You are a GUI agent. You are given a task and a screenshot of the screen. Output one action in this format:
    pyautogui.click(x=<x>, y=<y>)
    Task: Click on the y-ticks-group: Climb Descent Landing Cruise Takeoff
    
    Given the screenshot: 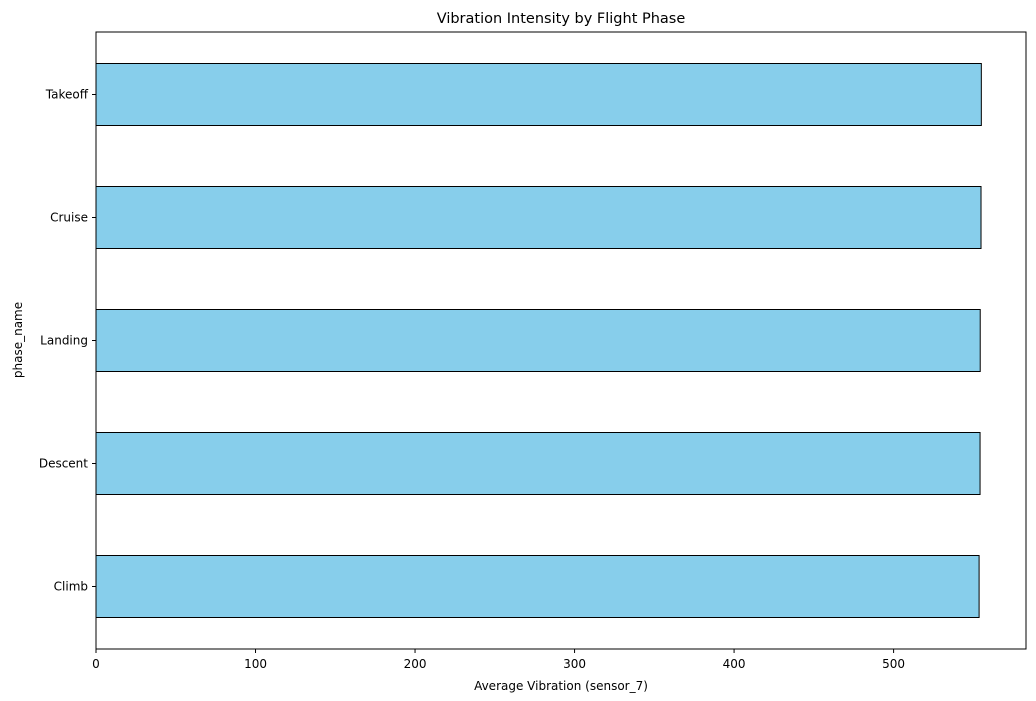 What is the action you would take?
    pyautogui.click(x=67, y=341)
    